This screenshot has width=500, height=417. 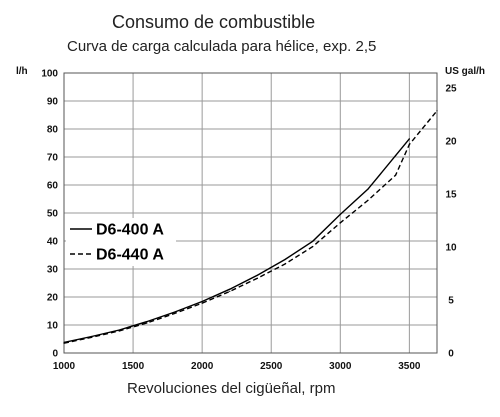 I want to click on x-tick-label: 1500, so click(x=133, y=366).